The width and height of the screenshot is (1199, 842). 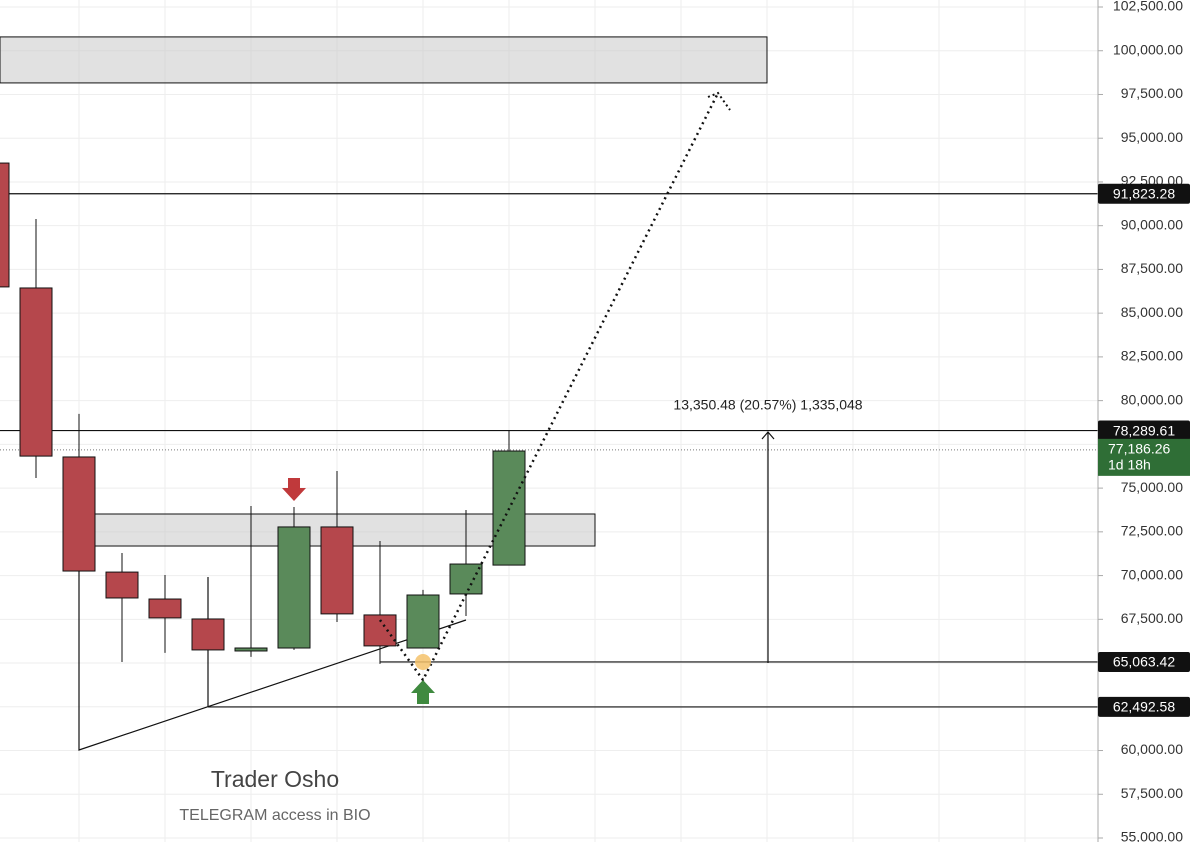 I want to click on last-price-badge, so click(x=1144, y=457).